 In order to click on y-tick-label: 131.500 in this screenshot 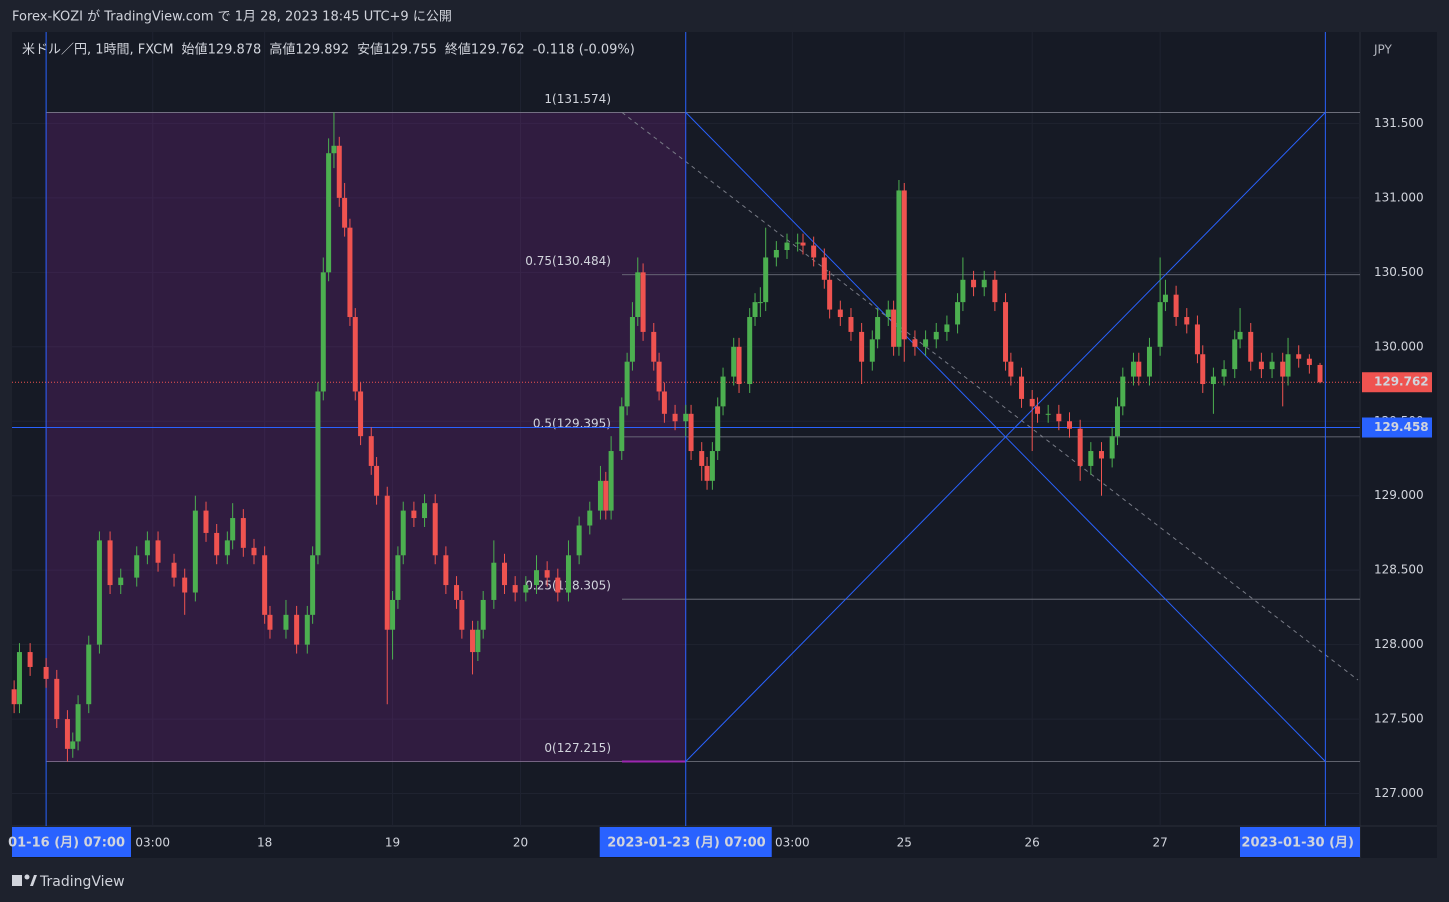, I will do `click(1399, 123)`.